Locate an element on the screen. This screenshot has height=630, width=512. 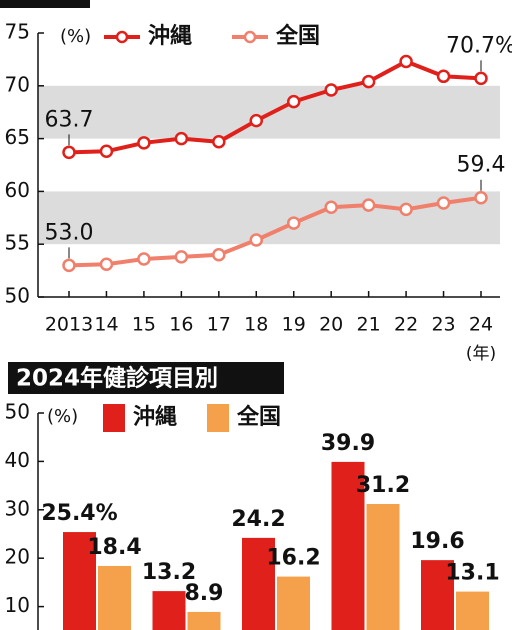
value-label: 16.2 is located at coordinates (293, 558).